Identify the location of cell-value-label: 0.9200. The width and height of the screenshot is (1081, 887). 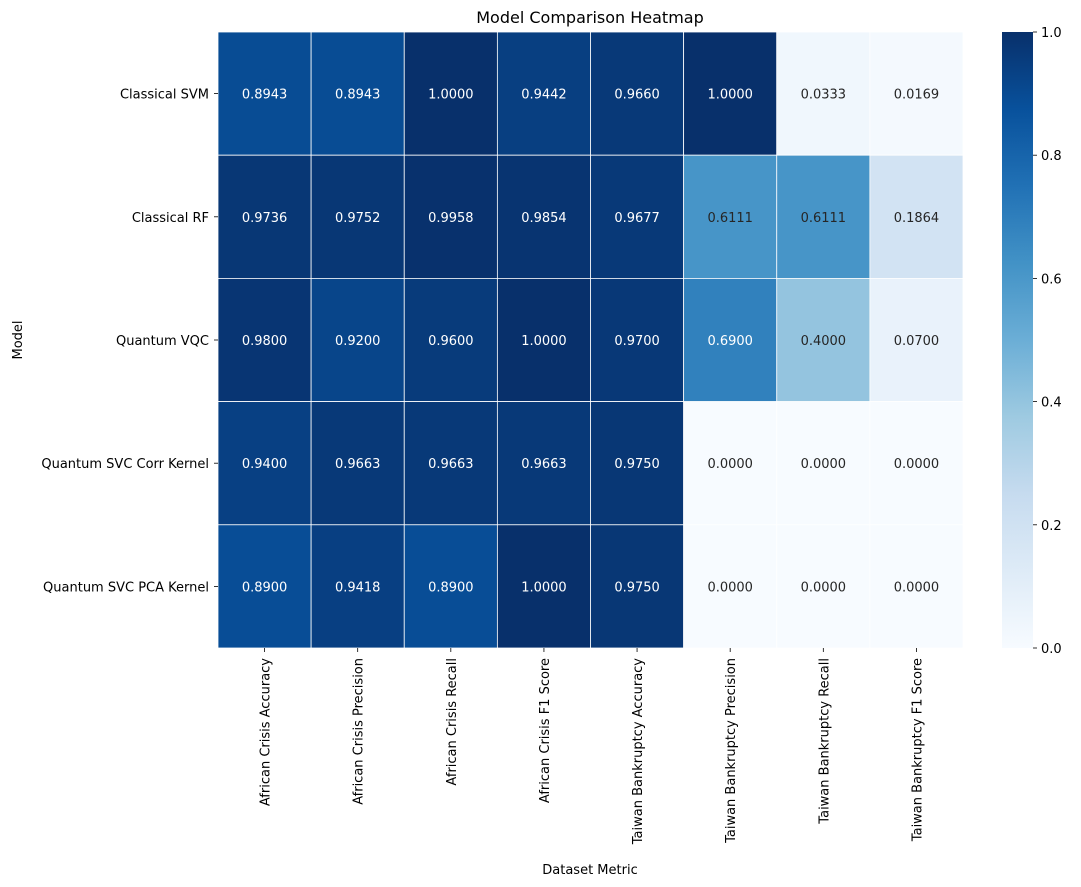
(358, 341).